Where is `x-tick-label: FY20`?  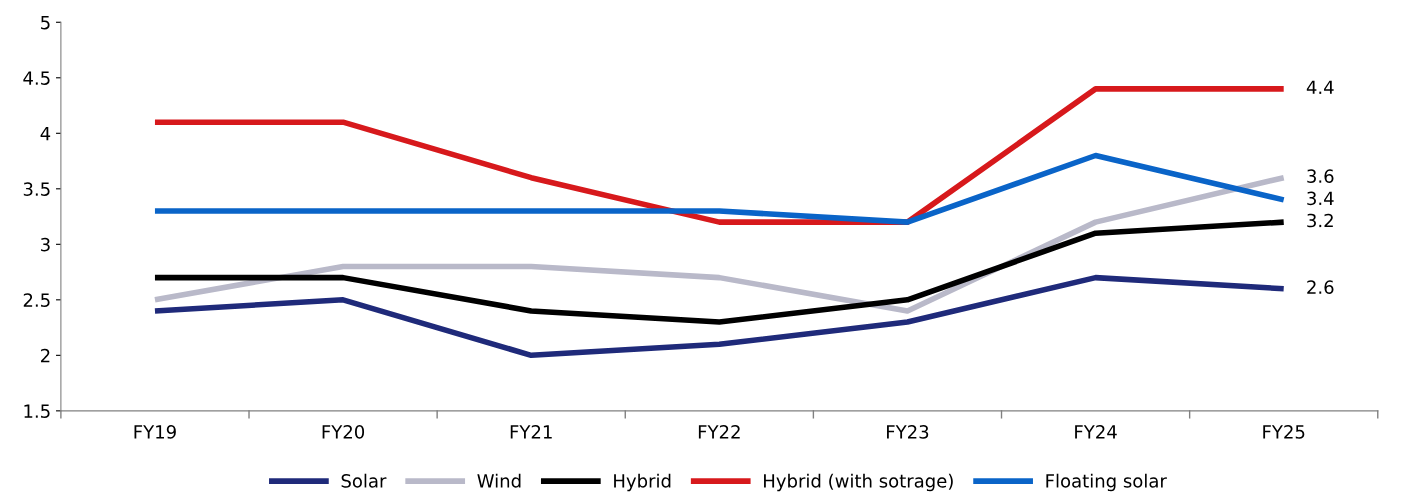
x-tick-label: FY20 is located at coordinates (343, 432).